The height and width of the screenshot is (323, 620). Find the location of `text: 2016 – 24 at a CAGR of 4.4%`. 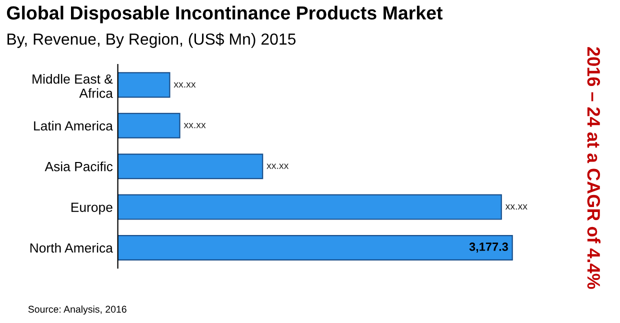

text: 2016 – 24 at a CAGR of 4.4% is located at coordinates (594, 168).